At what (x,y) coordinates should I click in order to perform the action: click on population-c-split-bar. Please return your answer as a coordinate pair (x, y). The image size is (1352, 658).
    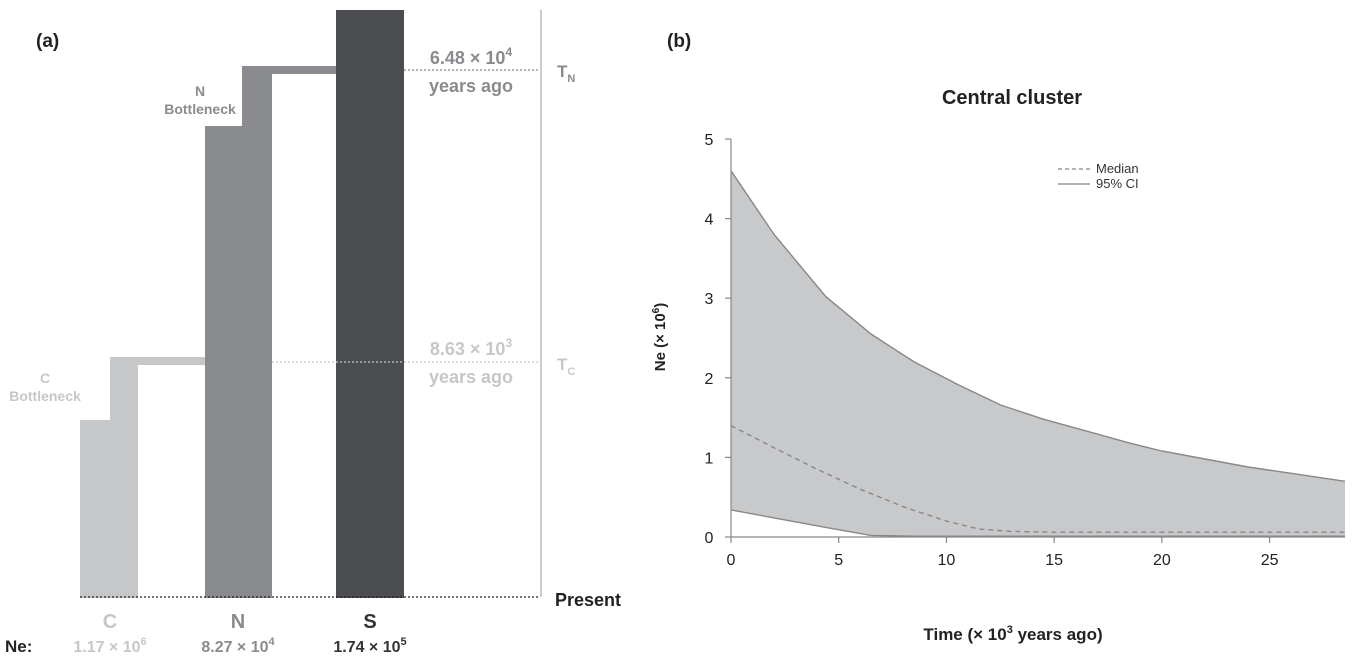
    Looking at the image, I should click on (157, 361).